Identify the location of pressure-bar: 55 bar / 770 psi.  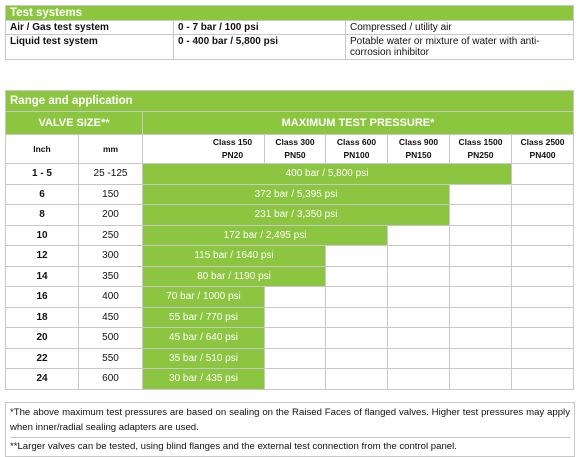
(203, 317).